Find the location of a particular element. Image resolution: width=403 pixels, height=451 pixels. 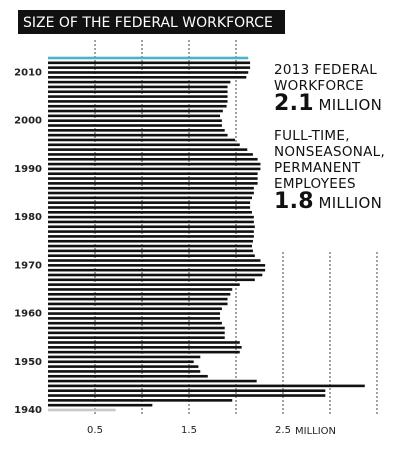

annotation-line: EMPLOYEES is located at coordinates (315, 184).